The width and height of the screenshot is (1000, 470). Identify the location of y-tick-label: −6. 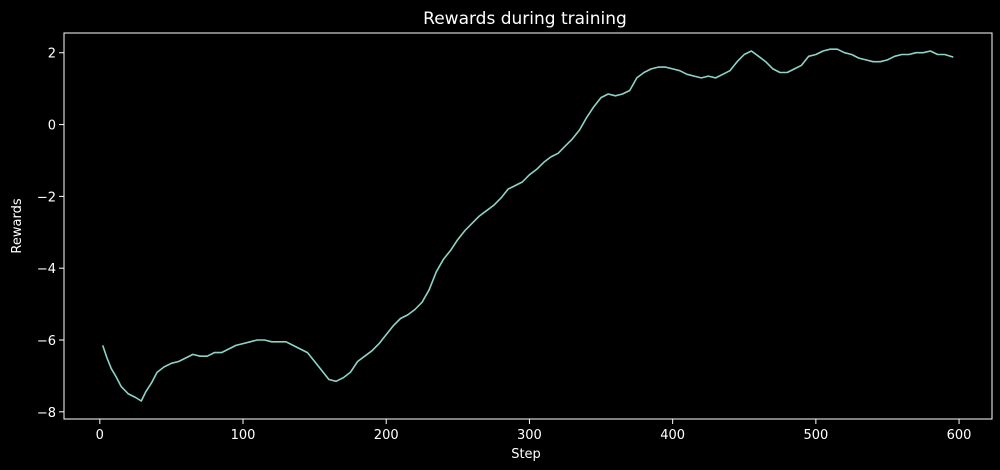
(46, 341).